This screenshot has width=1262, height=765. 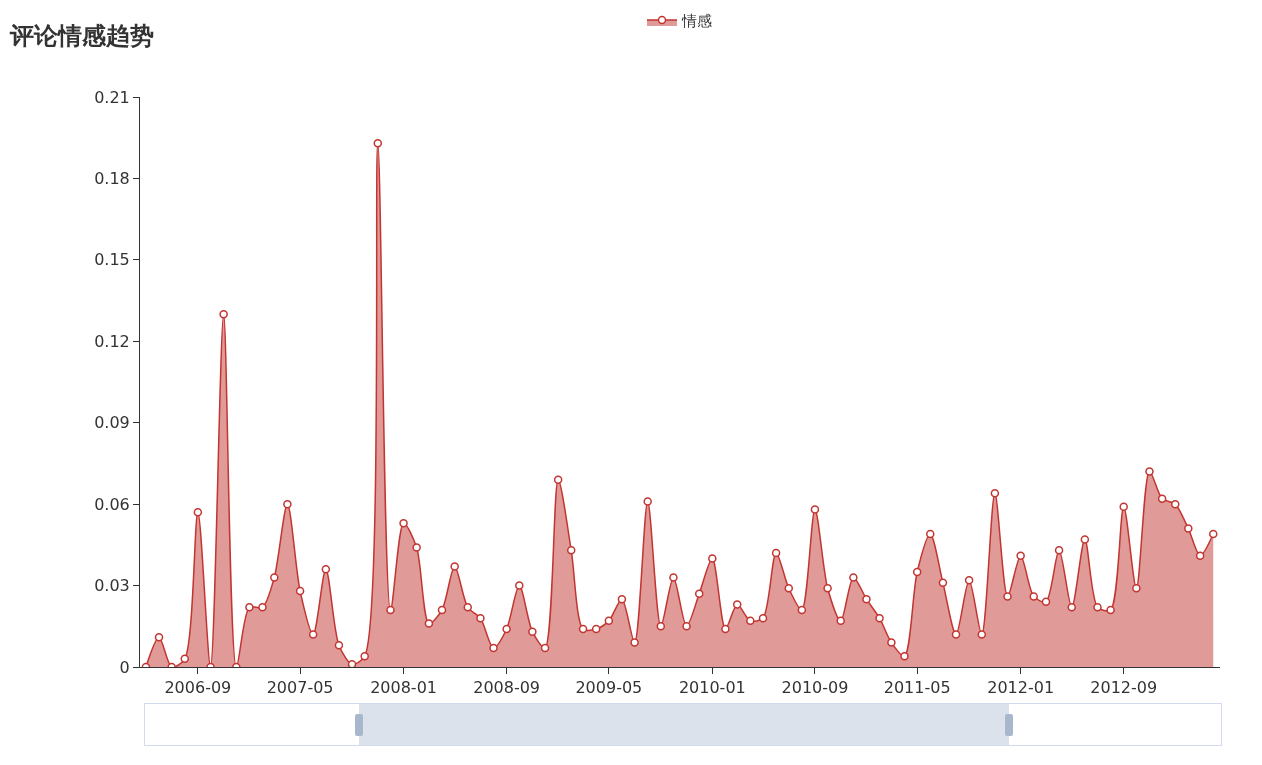 What do you see at coordinates (82, 35) in the screenshot?
I see `chart-title: 评论情感趋势` at bounding box center [82, 35].